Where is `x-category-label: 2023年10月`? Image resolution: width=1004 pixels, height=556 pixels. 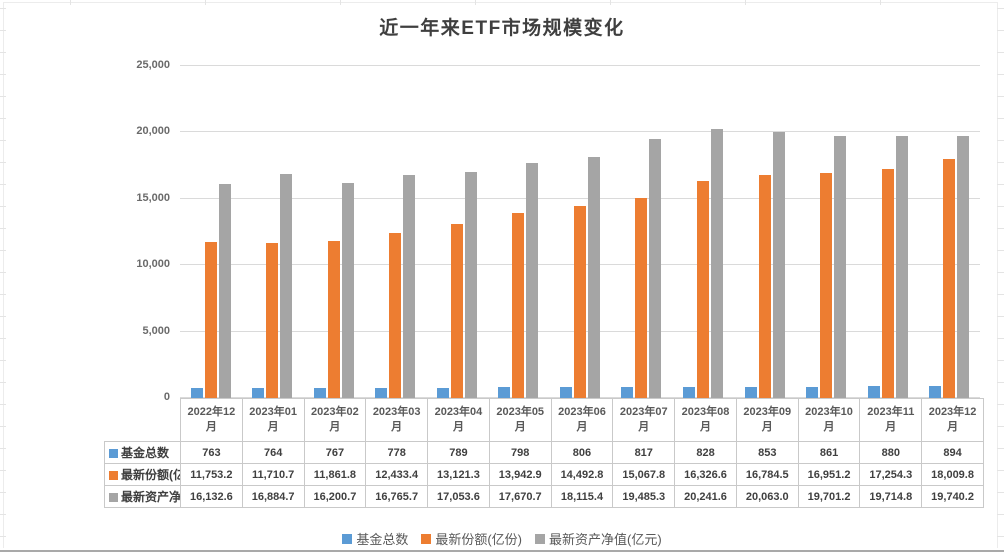 x-category-label: 2023年10月 is located at coordinates (829, 420).